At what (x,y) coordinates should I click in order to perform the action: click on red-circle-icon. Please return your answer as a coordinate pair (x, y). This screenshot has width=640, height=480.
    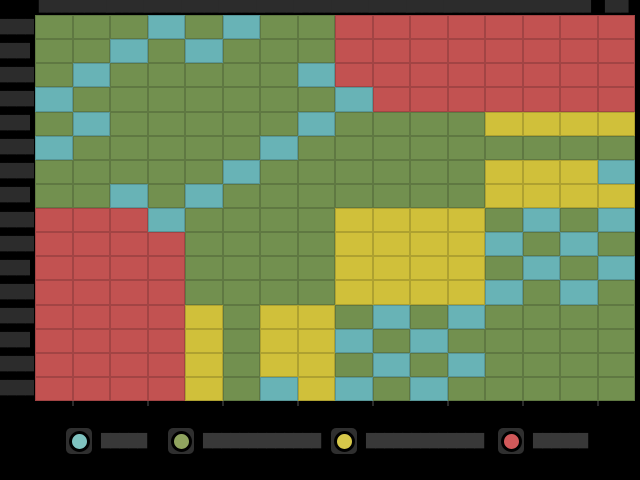
    Looking at the image, I should click on (511, 441).